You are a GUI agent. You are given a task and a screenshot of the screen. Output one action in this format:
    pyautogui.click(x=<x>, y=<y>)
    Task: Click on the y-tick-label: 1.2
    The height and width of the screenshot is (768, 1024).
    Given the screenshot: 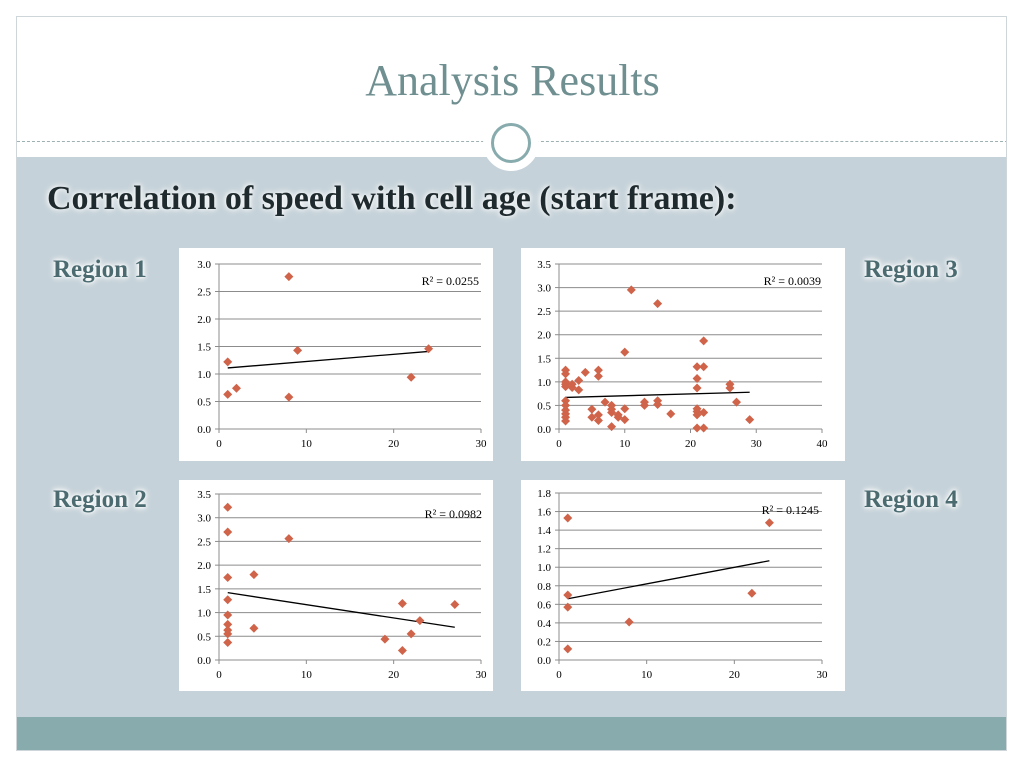 What is the action you would take?
    pyautogui.click(x=544, y=550)
    